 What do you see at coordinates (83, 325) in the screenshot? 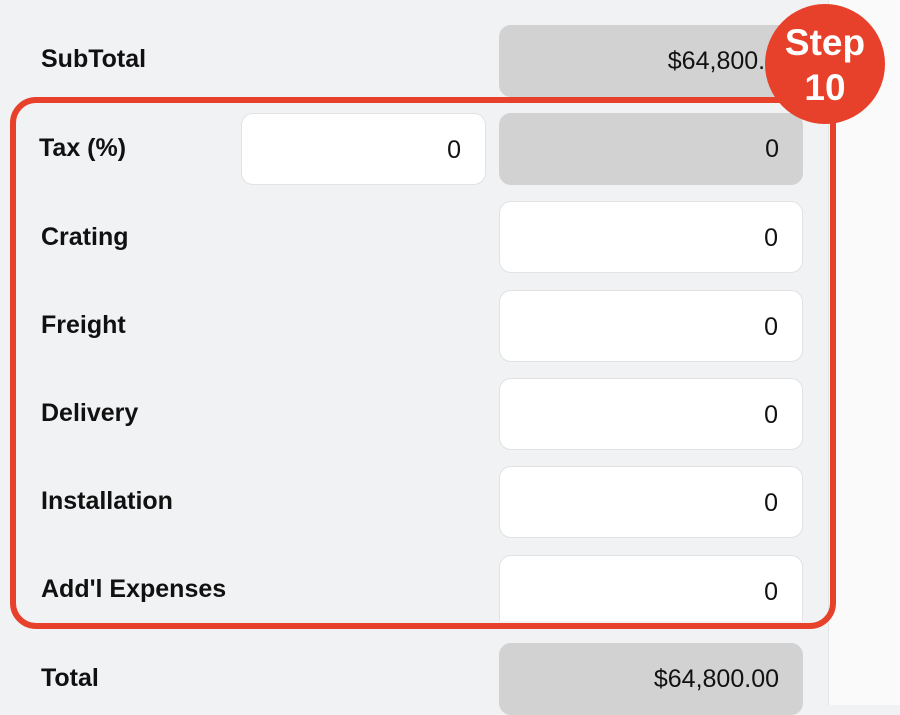
I see `freight-label: Freight` at bounding box center [83, 325].